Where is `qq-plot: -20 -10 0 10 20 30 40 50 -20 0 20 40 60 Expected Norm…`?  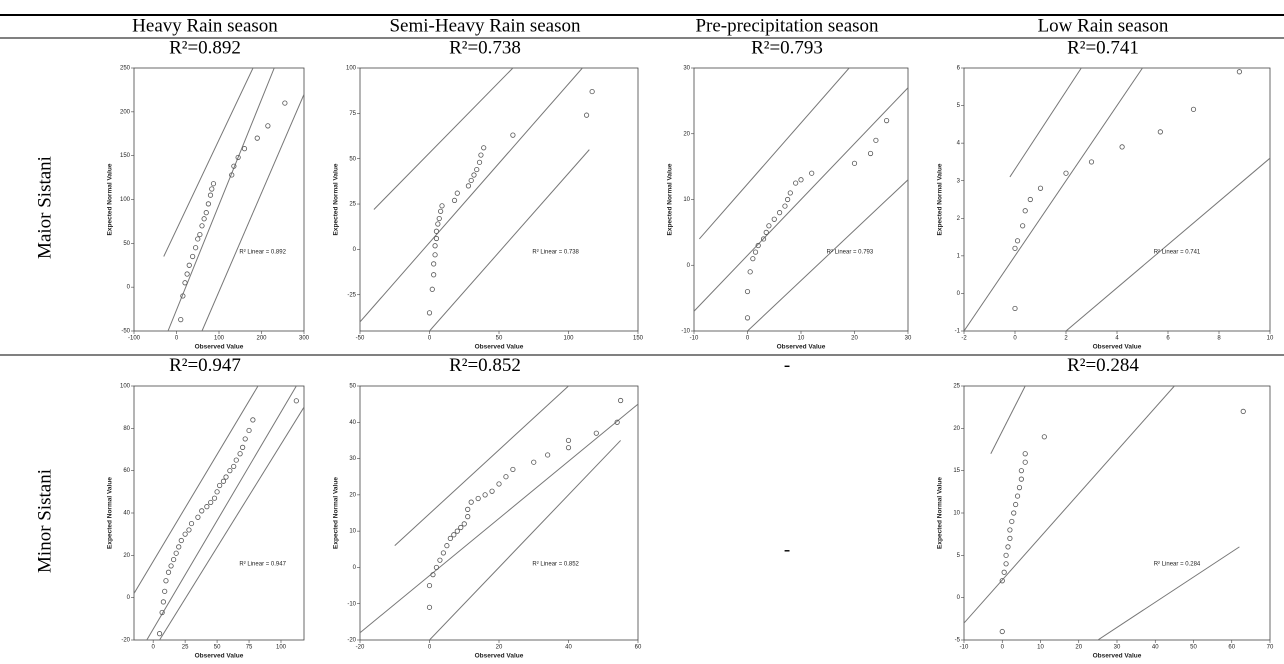 qq-plot: -20 -10 0 10 20 30 40 50 -20 0 20 40 60 Expected Norm… is located at coordinates (487, 522).